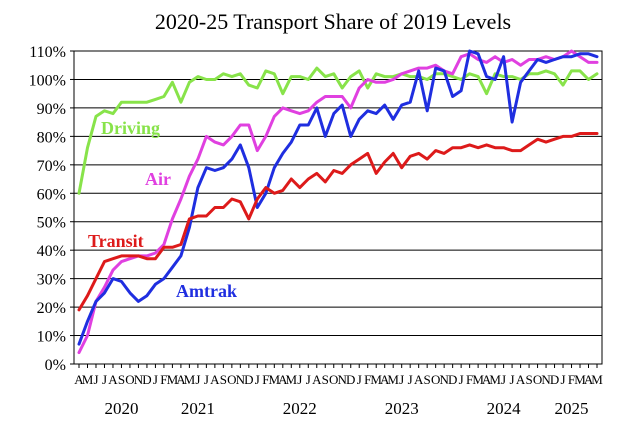 This screenshot has width=640, height=431. What do you see at coordinates (51, 337) in the screenshot?
I see `y-tick-label: 10%` at bounding box center [51, 337].